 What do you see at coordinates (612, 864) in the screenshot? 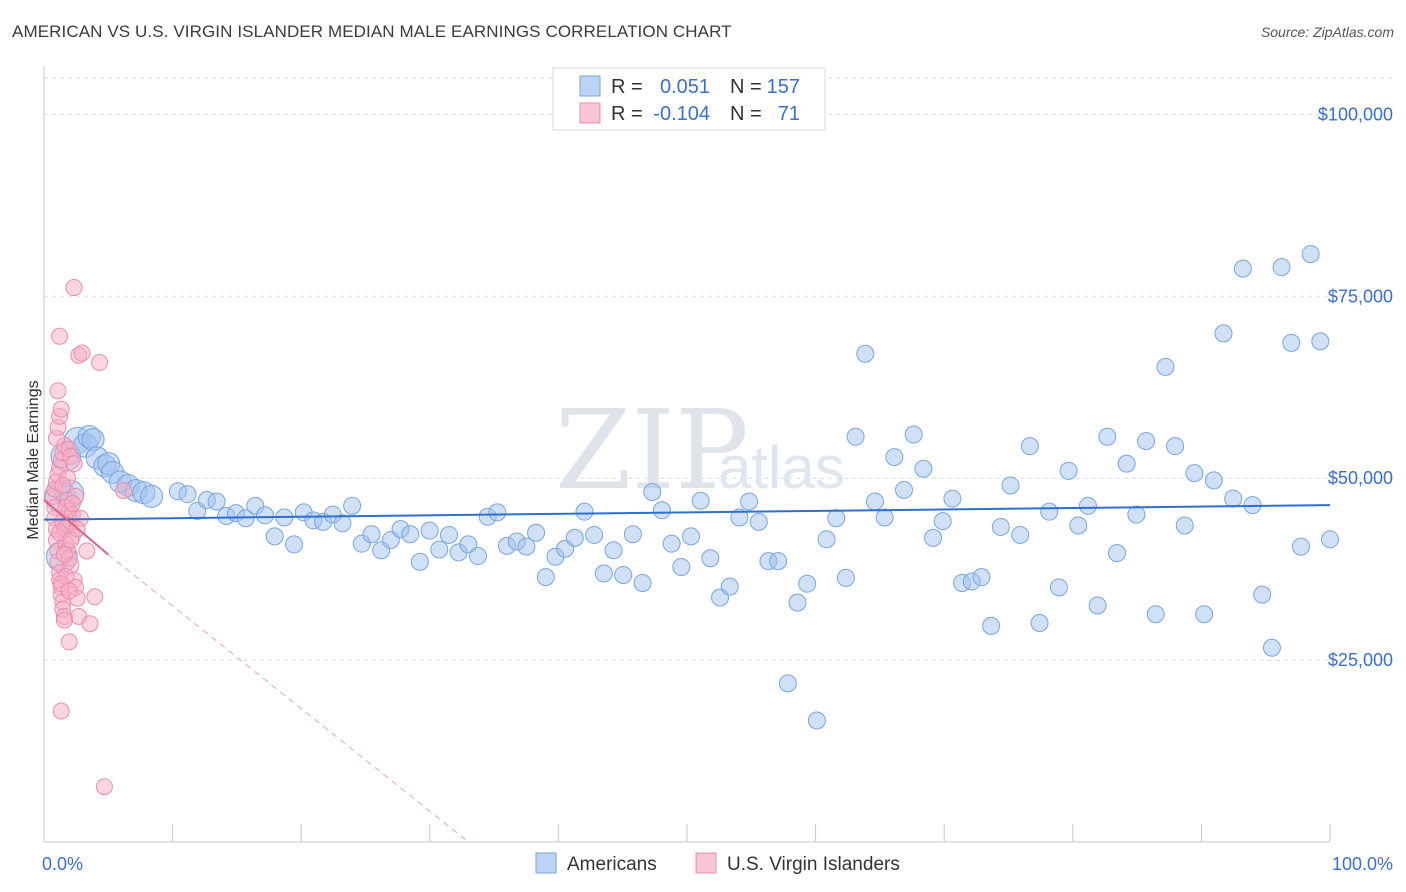
I see `bottom-legend-label-0: Americans` at bounding box center [612, 864].